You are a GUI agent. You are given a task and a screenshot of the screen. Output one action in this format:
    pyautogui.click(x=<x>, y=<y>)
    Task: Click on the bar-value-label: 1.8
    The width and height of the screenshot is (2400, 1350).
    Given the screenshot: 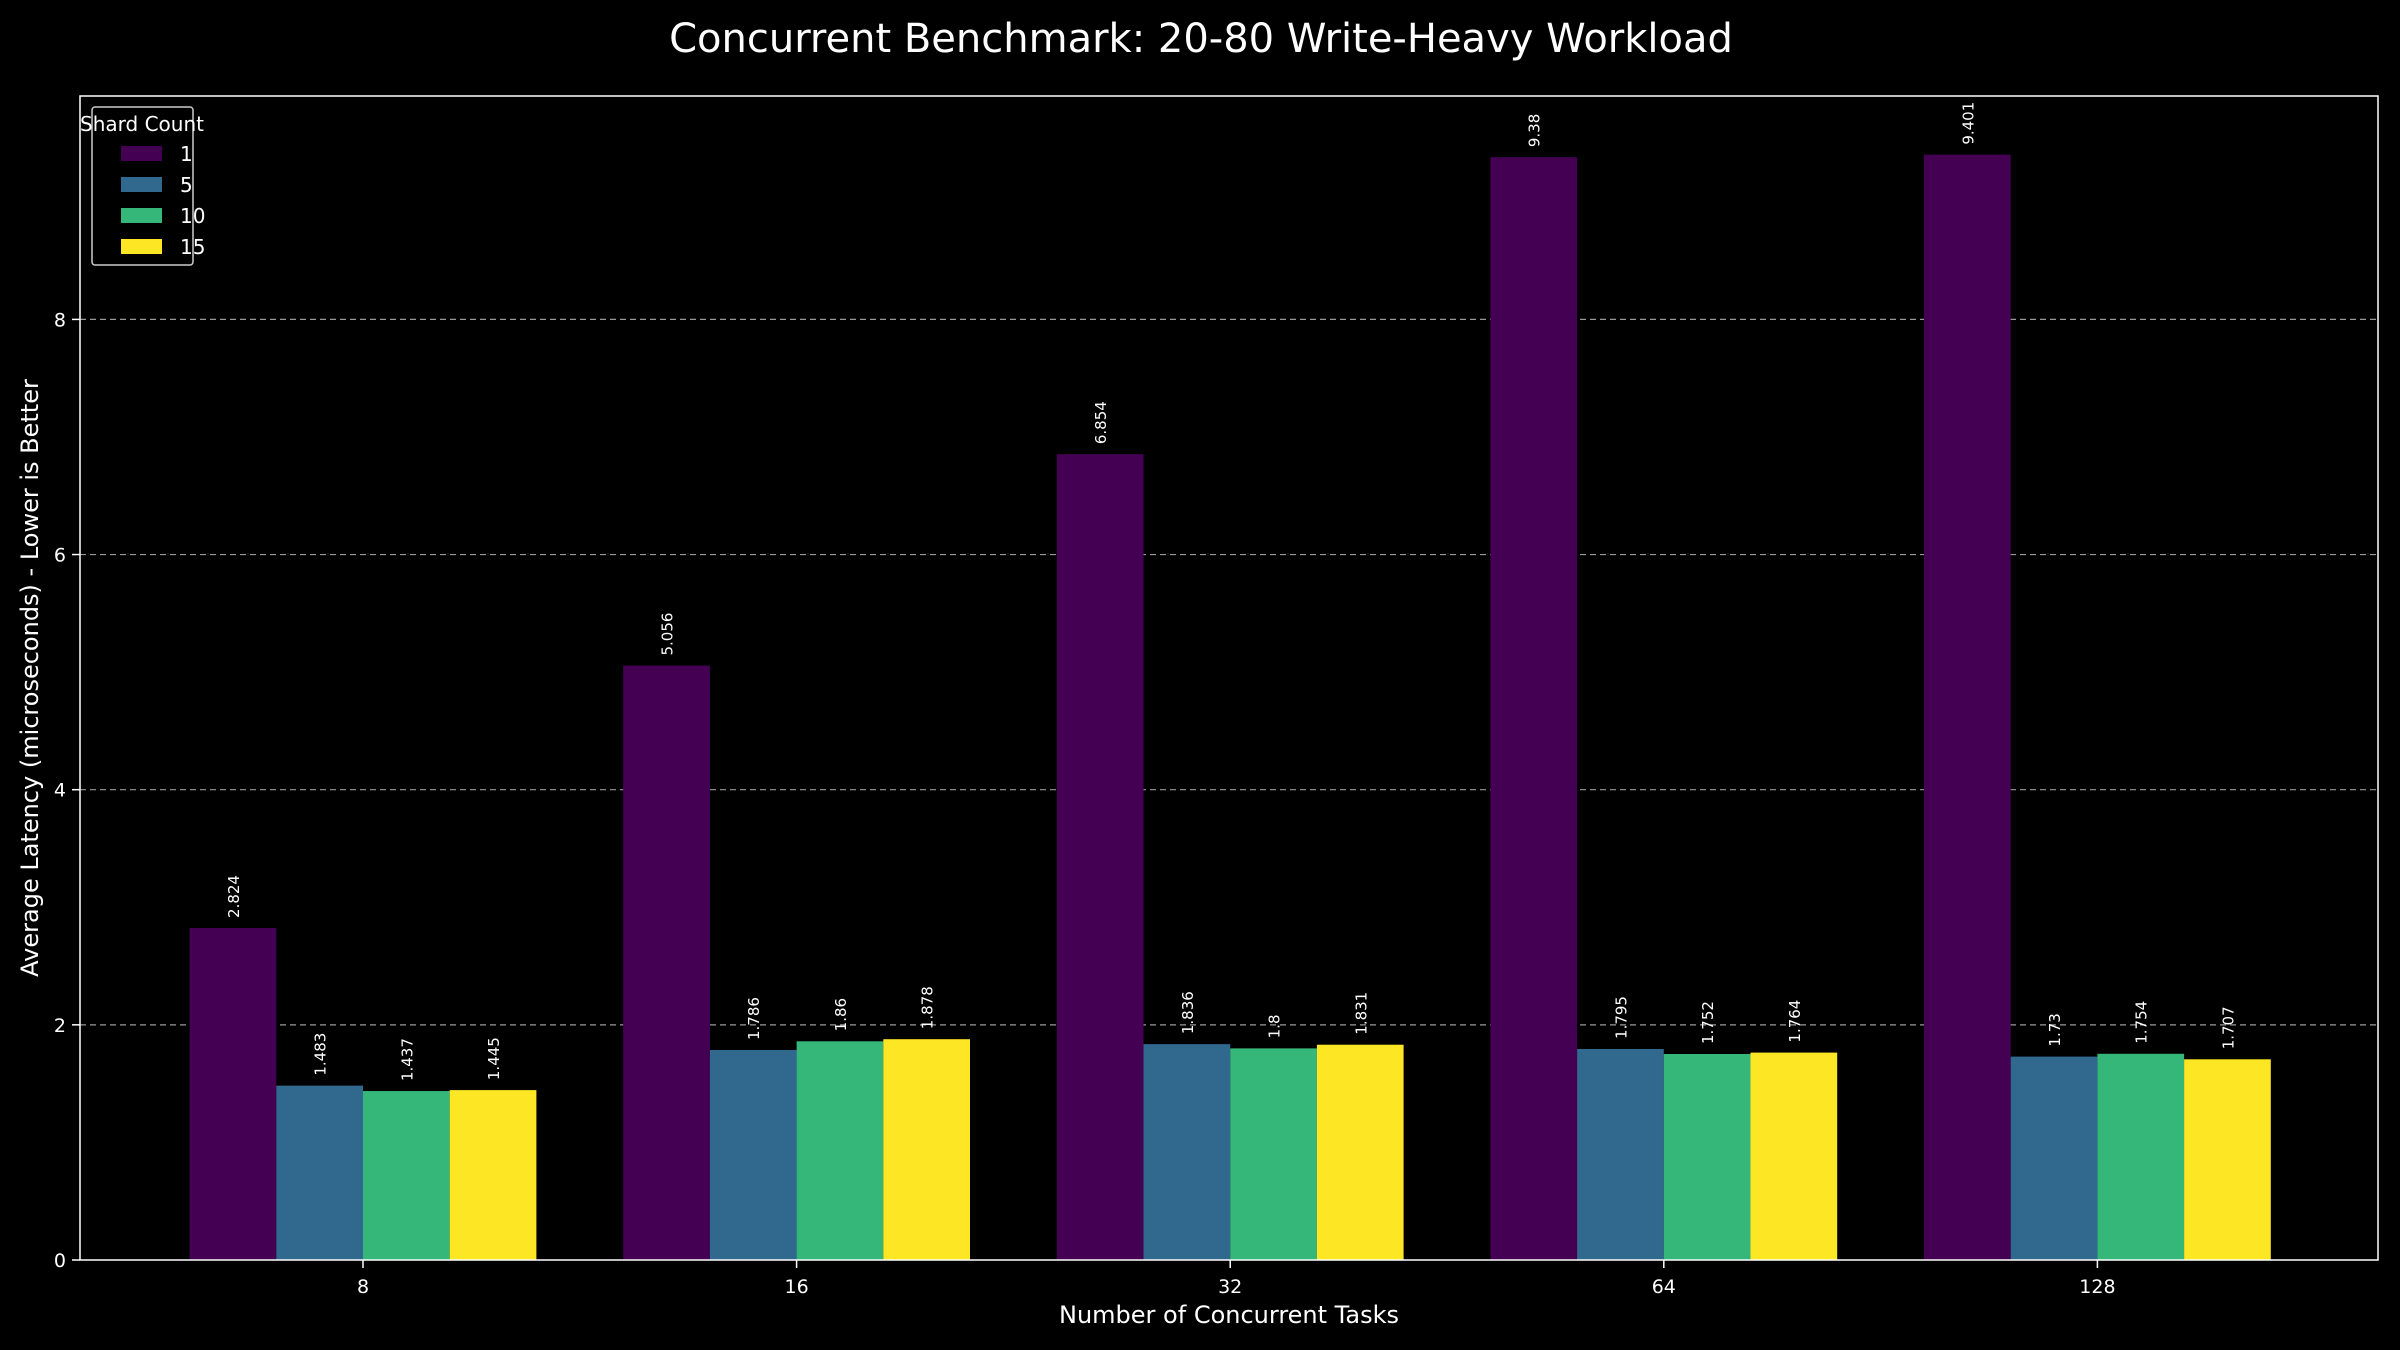 What is the action you would take?
    pyautogui.click(x=1275, y=1027)
    